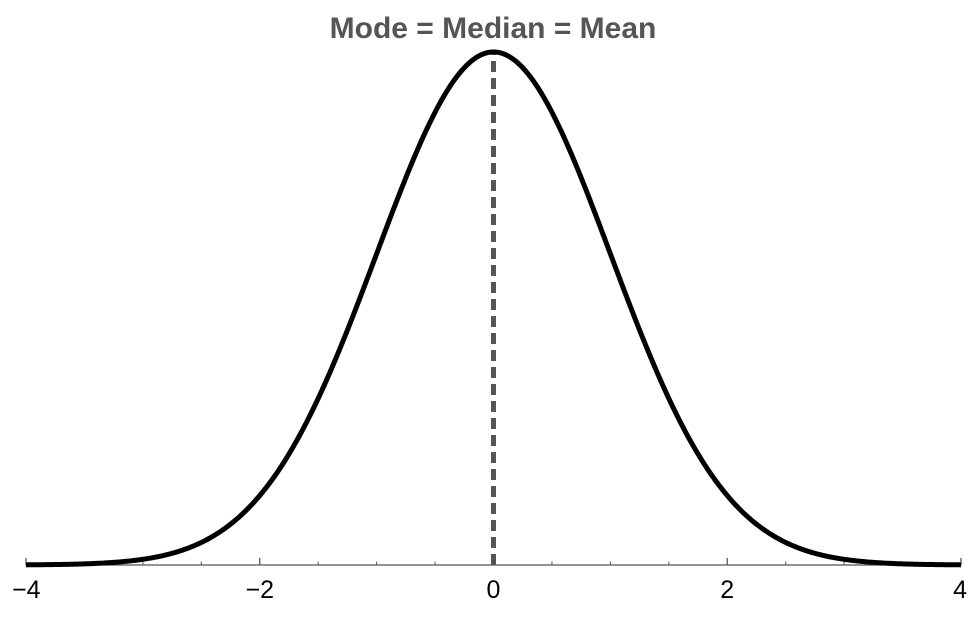 This screenshot has height=620, width=977. What do you see at coordinates (493, 28) in the screenshot?
I see `chart-title: Mode = Median = Mean` at bounding box center [493, 28].